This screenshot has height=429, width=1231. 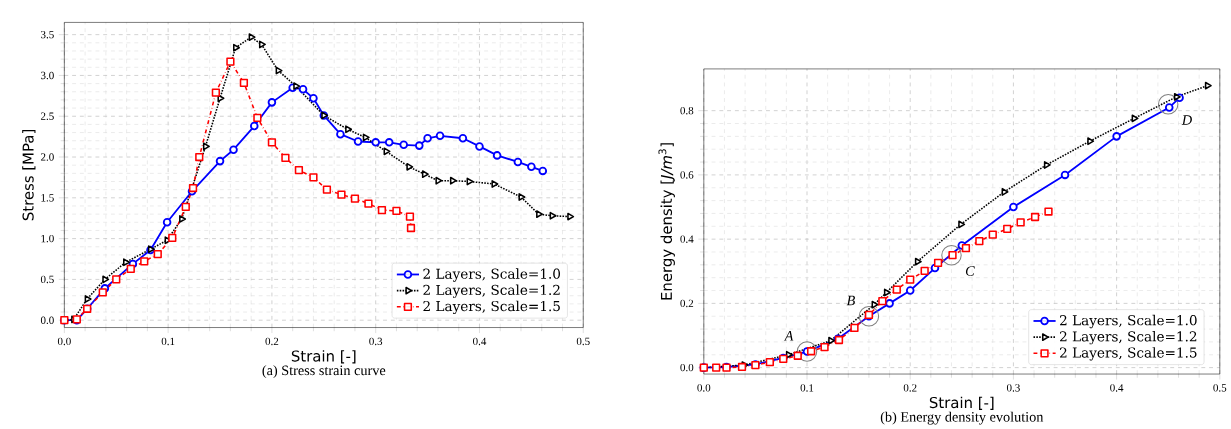 I want to click on y-tick-label: 1.5, so click(x=47, y=198).